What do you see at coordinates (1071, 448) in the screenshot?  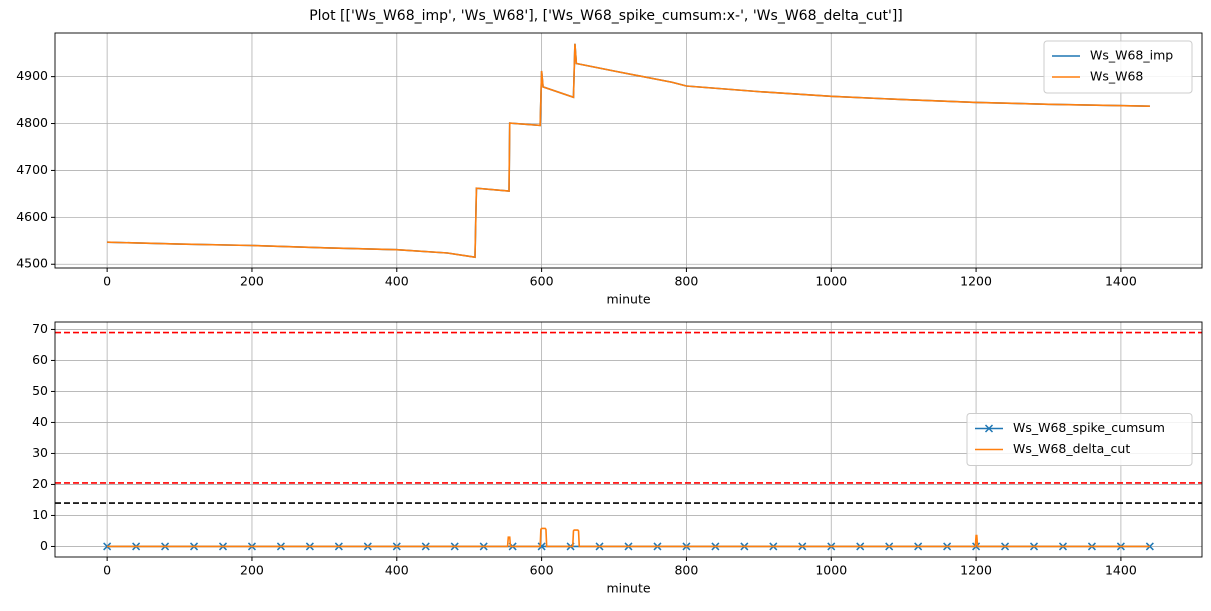 I see `legend-label: Ws_W68_delta_cut` at bounding box center [1071, 448].